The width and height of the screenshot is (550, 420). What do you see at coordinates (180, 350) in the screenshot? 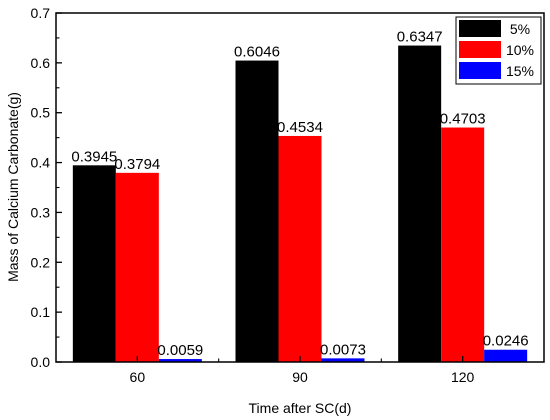
I see `bar-value-label: 0.0059` at bounding box center [180, 350].